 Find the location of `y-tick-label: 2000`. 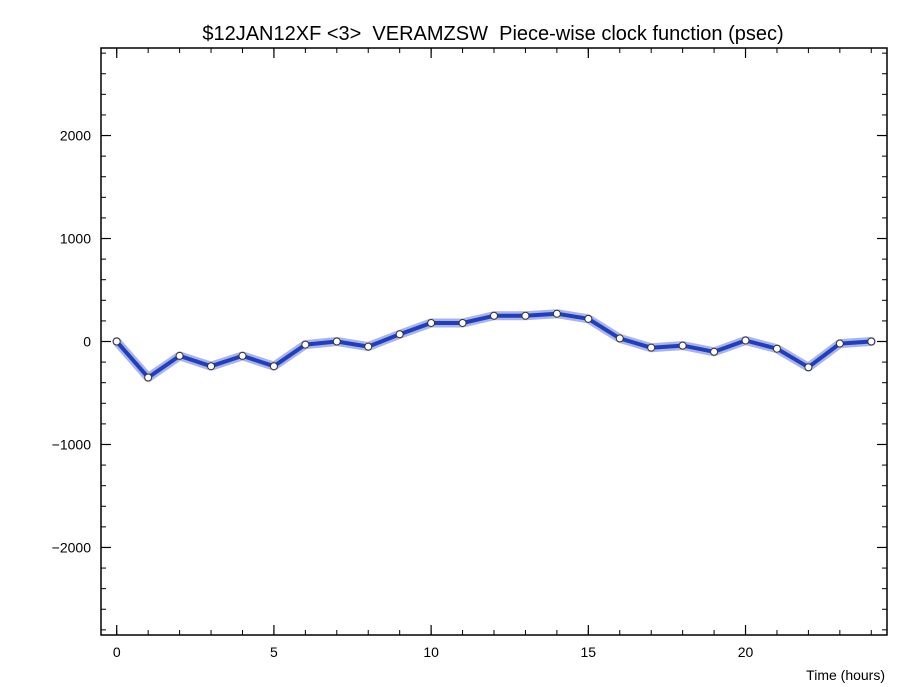

y-tick-label: 2000 is located at coordinates (75, 136).